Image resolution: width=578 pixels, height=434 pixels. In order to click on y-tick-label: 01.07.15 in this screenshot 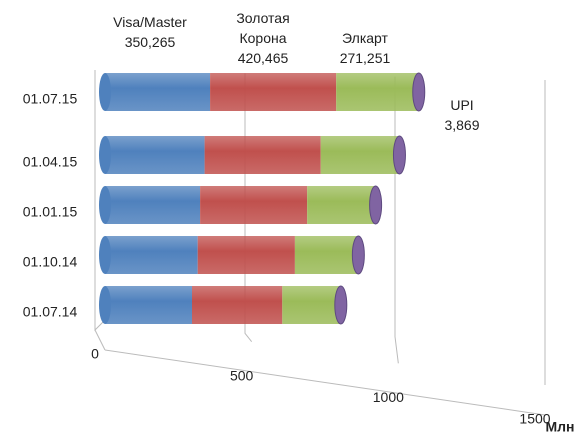, I will do `click(50, 99)`.